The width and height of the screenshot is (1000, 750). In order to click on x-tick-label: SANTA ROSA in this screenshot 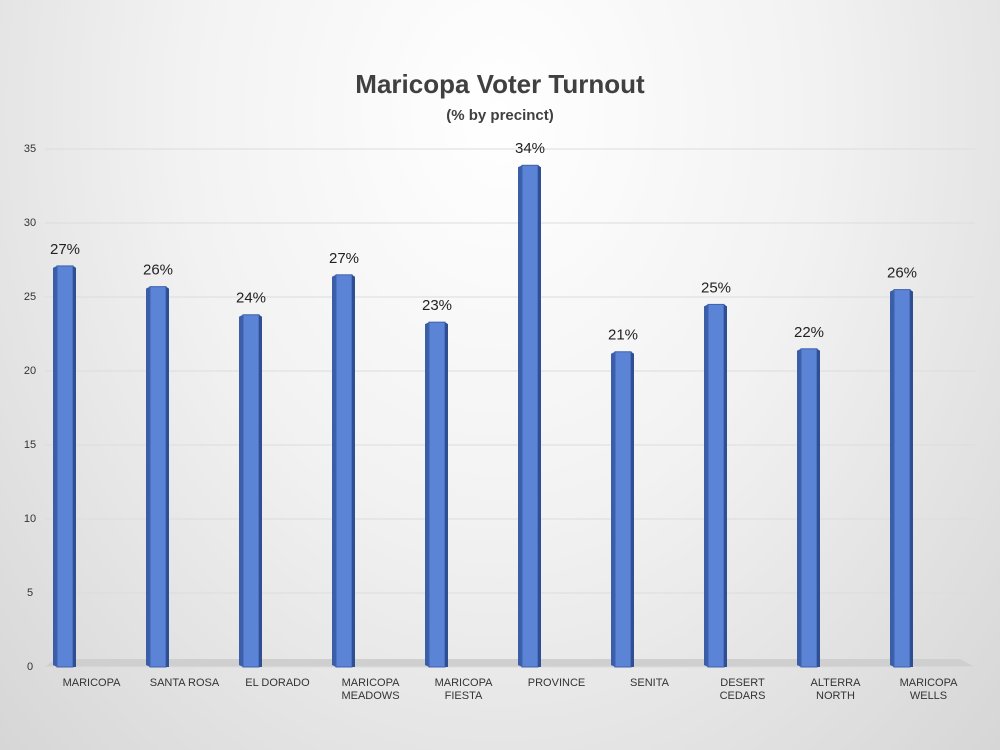, I will do `click(184, 683)`.